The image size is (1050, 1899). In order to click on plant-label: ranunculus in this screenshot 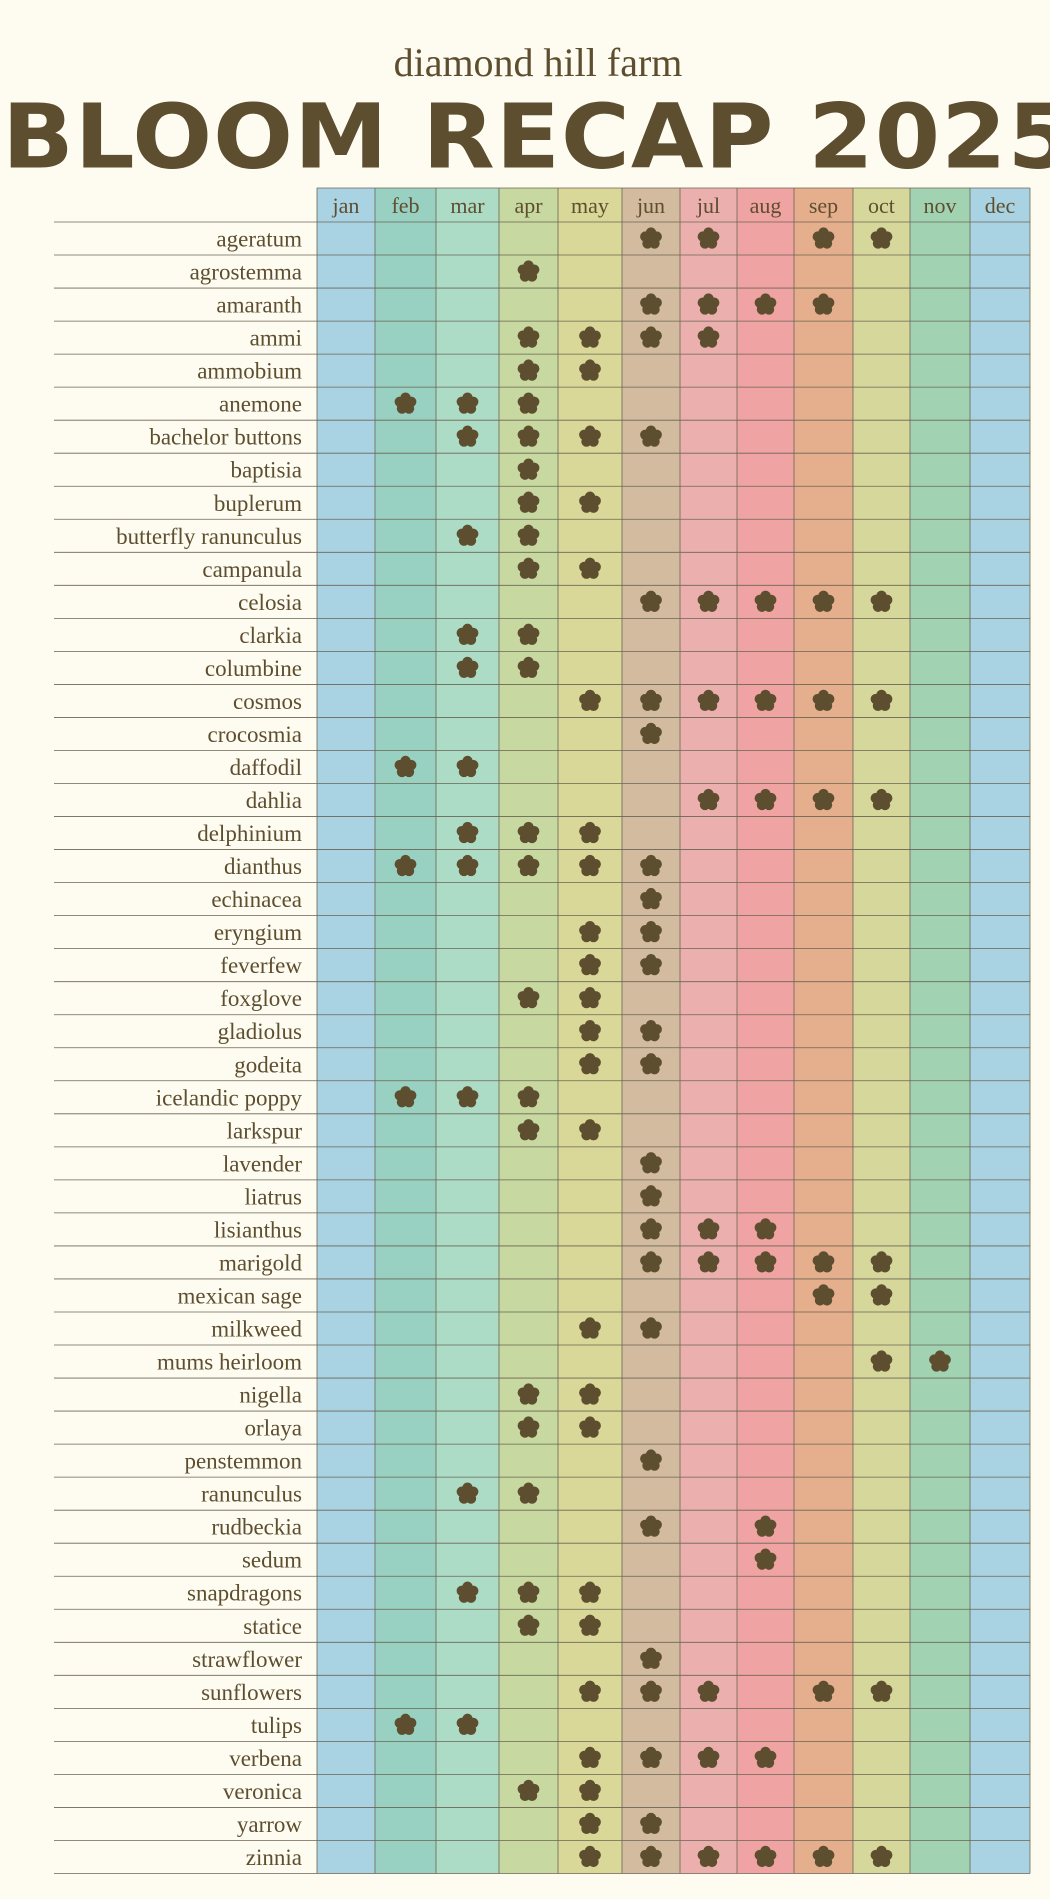, I will do `click(251, 1494)`.